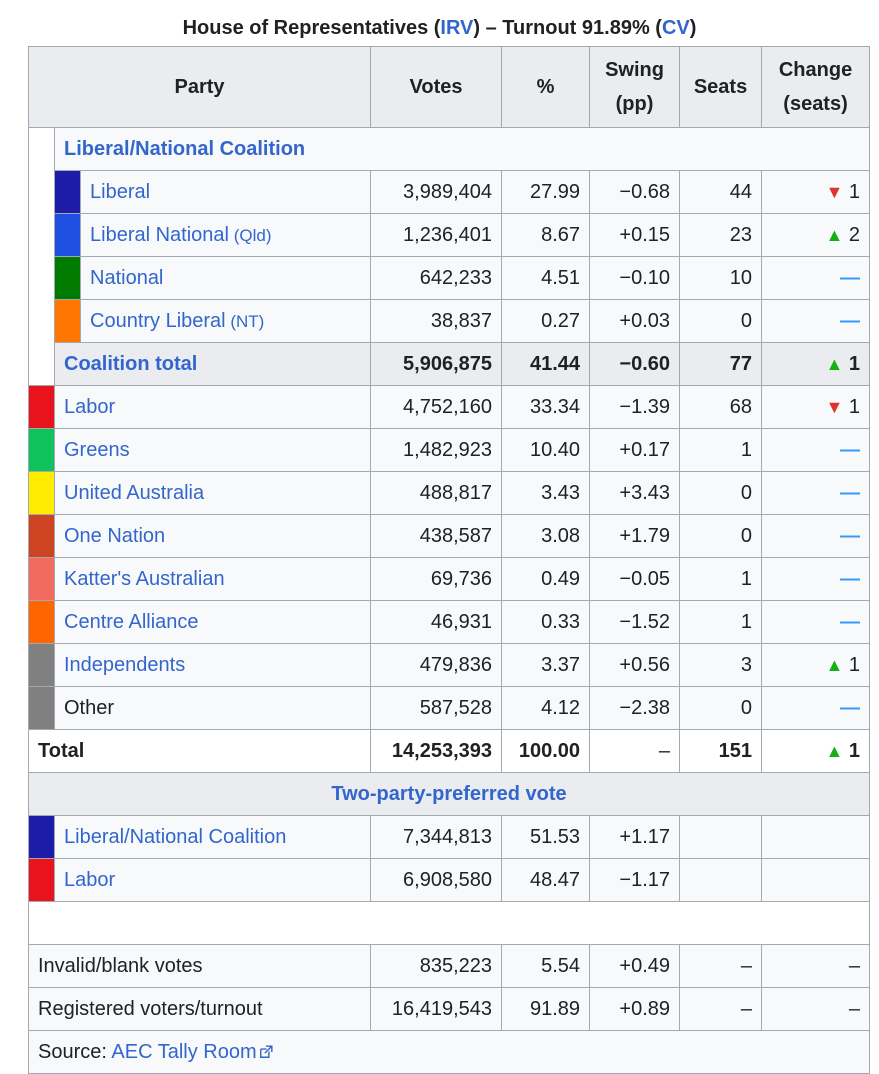 The width and height of the screenshot is (879, 1074). I want to click on total-label: Total, so click(199, 751).